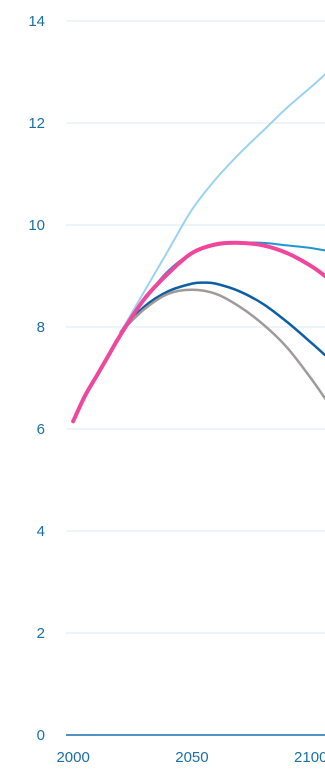  What do you see at coordinates (41, 429) in the screenshot?
I see `y-tick-label: 6` at bounding box center [41, 429].